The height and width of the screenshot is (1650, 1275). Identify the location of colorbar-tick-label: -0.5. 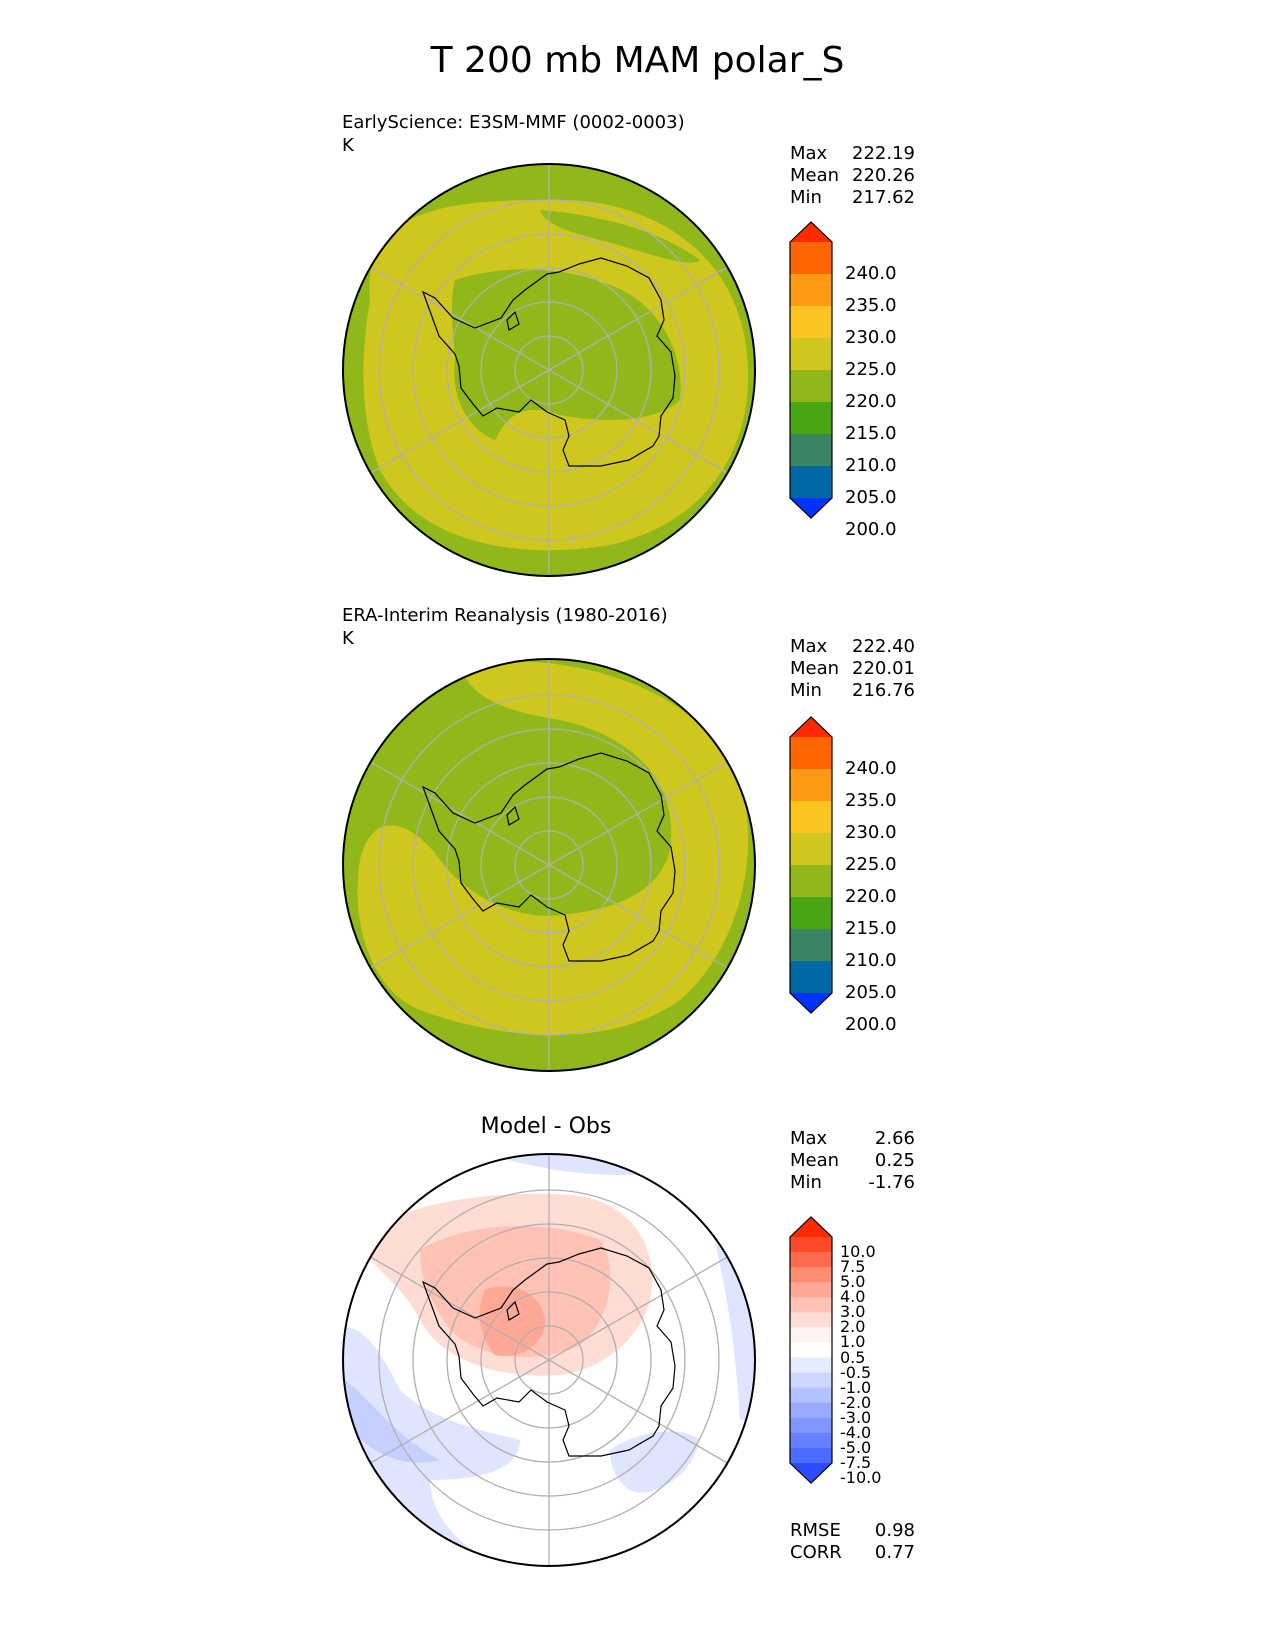
(856, 1372).